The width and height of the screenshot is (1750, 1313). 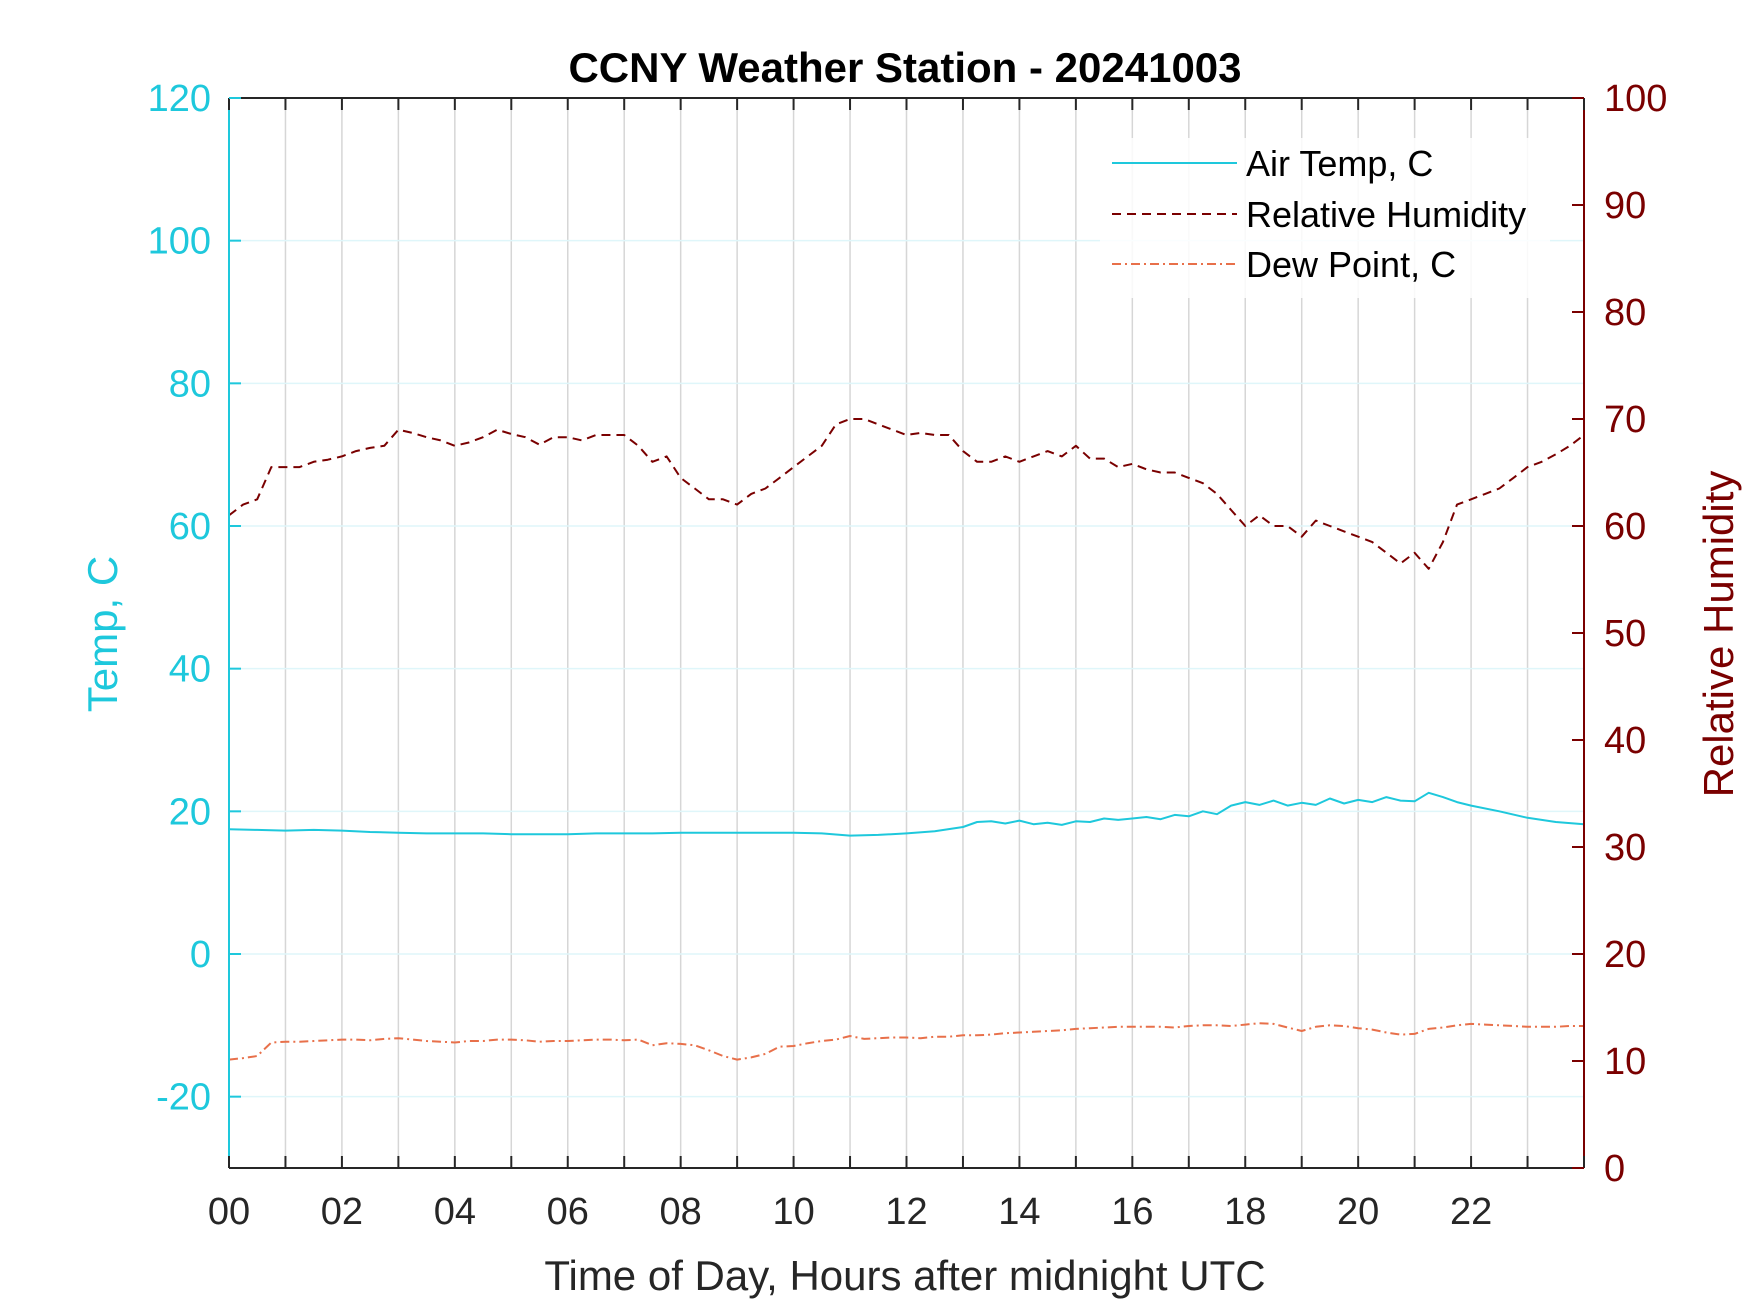 I want to click on y-right-tick-label: 10, so click(x=1625, y=1062).